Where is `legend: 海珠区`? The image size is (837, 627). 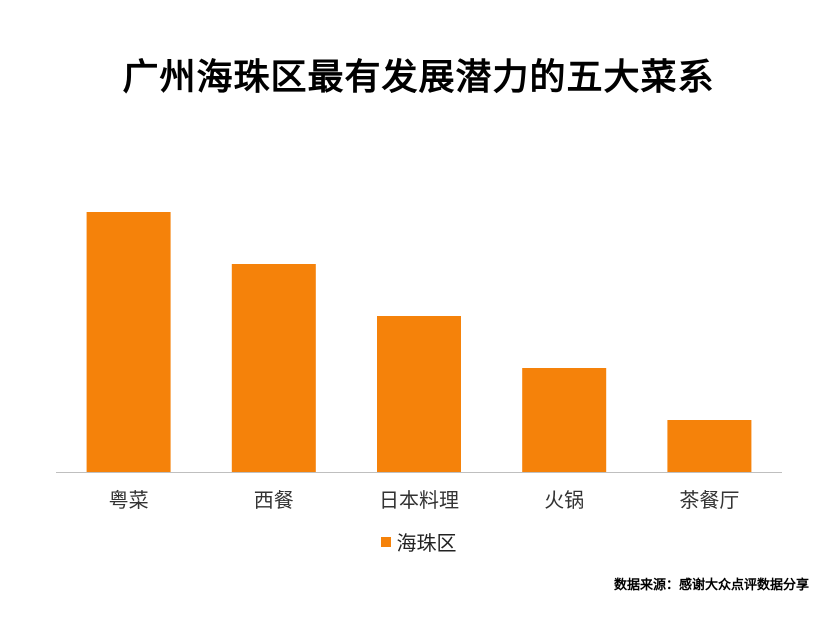 legend: 海珠区 is located at coordinates (418, 541).